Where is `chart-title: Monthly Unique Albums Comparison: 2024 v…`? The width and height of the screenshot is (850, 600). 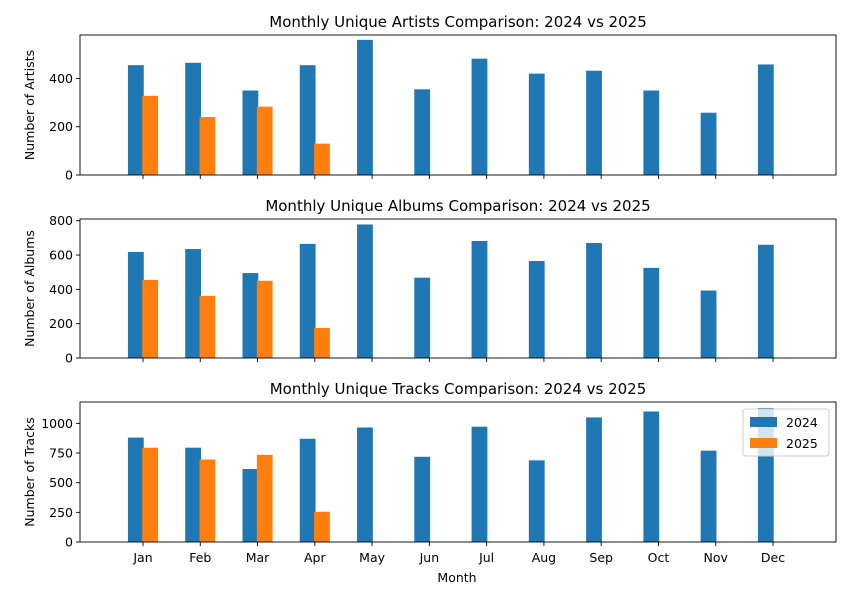
chart-title: Monthly Unique Albums Comparison: 2024 v… is located at coordinates (457, 206).